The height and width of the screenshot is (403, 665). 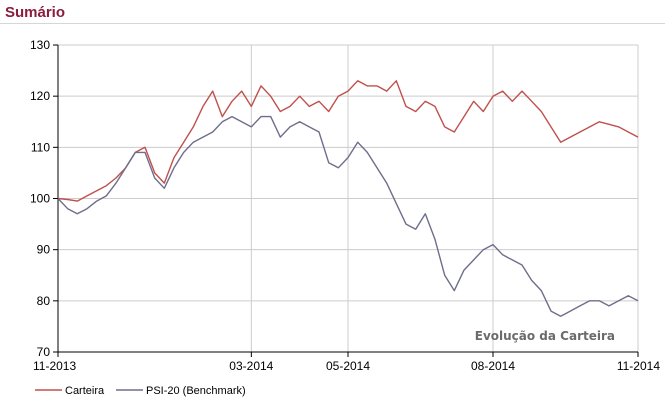 I want to click on x-tick-label: 05-2014, so click(x=348, y=366).